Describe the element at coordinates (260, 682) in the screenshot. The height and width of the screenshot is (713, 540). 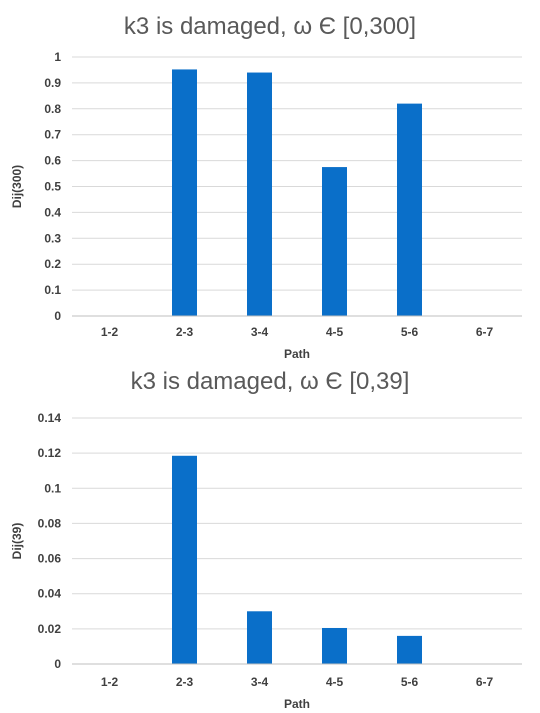
I see `x-tick-label-bottom-3-4: 3-4` at that location.